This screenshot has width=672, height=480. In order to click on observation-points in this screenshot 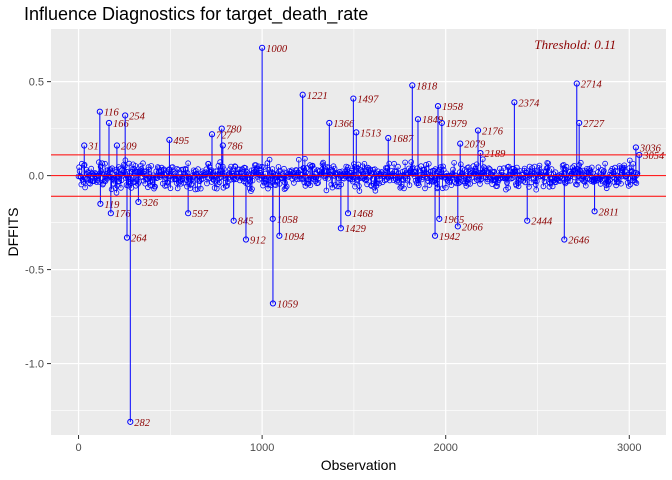, I will do `click(358, 175)`.